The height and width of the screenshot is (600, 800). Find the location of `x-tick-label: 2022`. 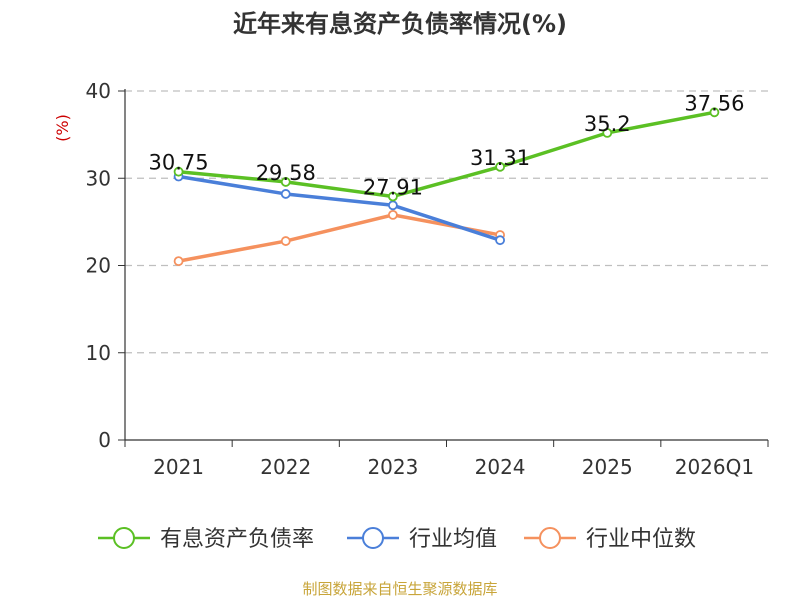

x-tick-label: 2022 is located at coordinates (285, 467).